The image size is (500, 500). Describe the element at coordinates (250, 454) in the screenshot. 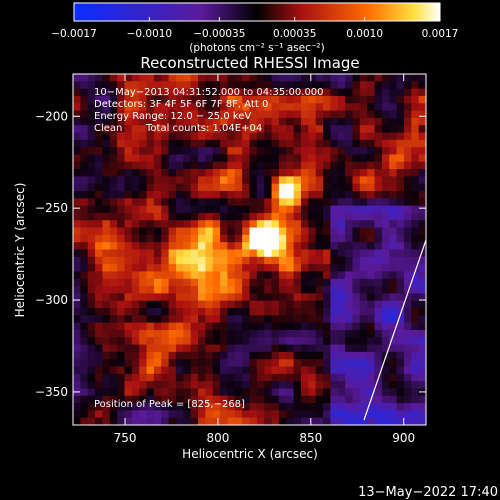

I see `x-axis-label: Heliocentric X (arcsec)` at that location.